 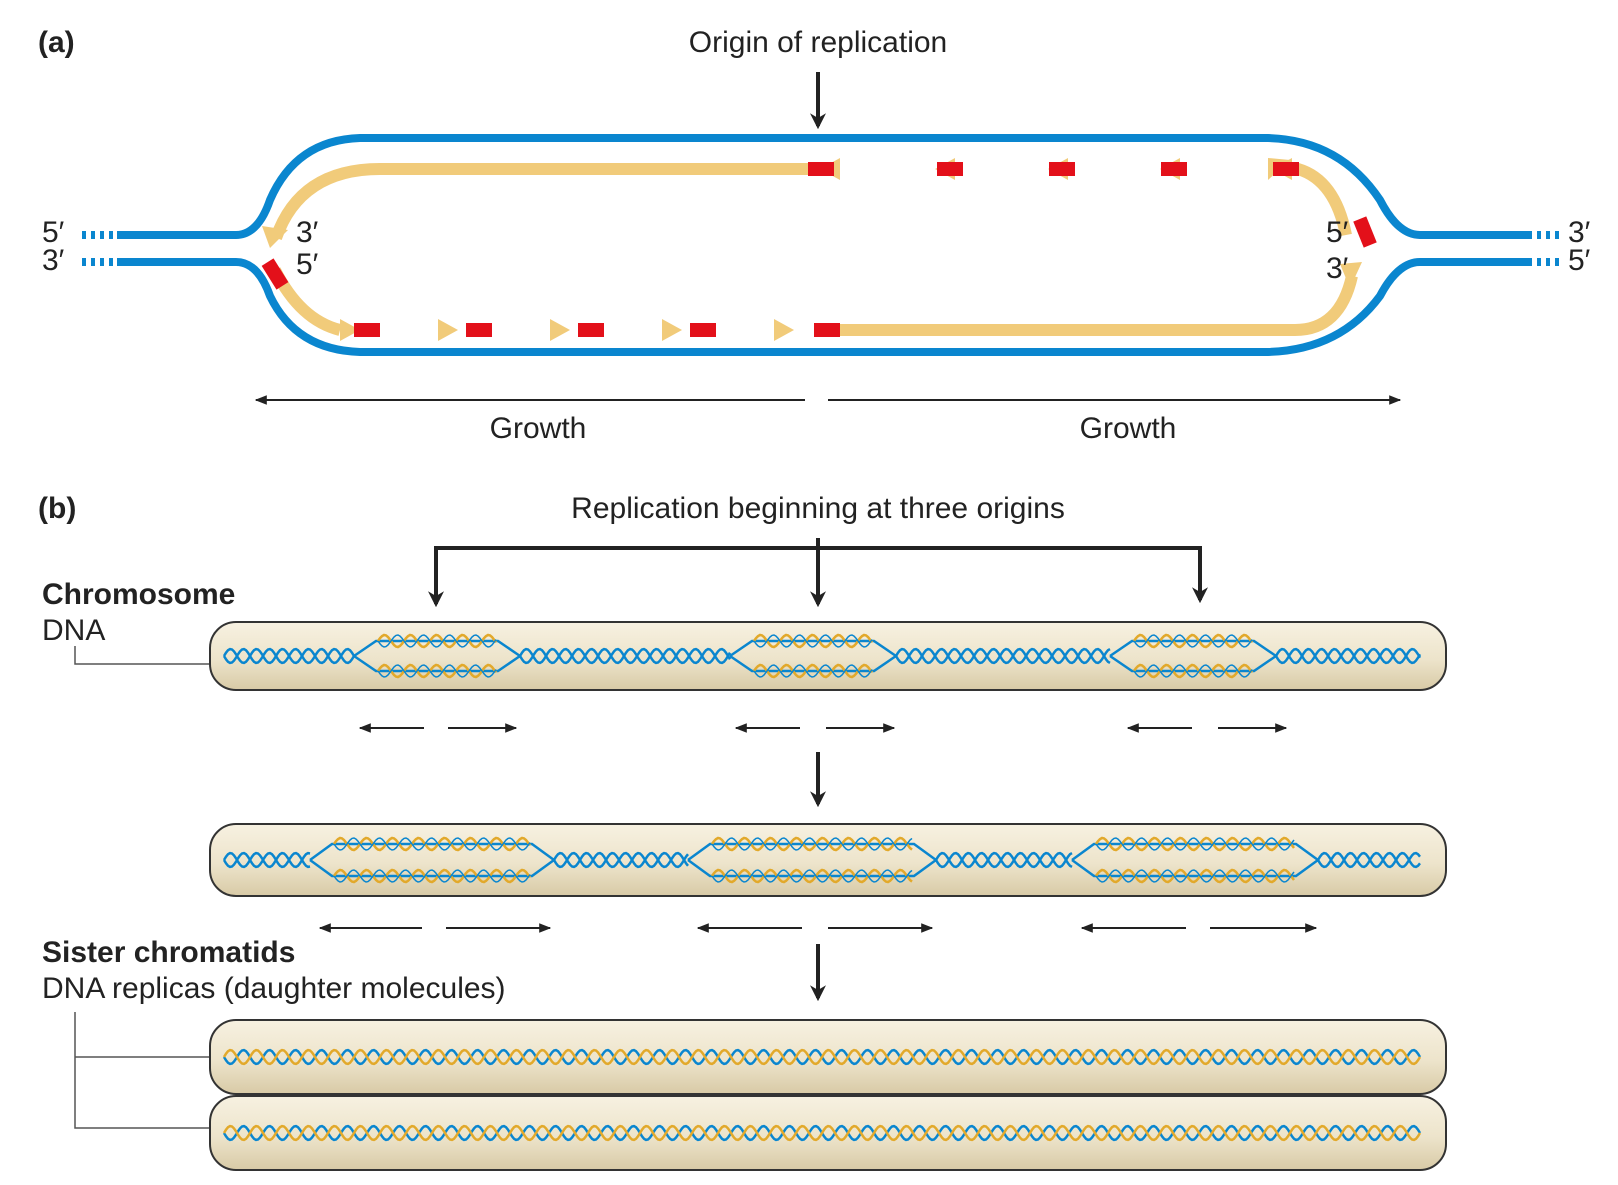 I want to click on growth-label-right: Growth, so click(x=1128, y=428).